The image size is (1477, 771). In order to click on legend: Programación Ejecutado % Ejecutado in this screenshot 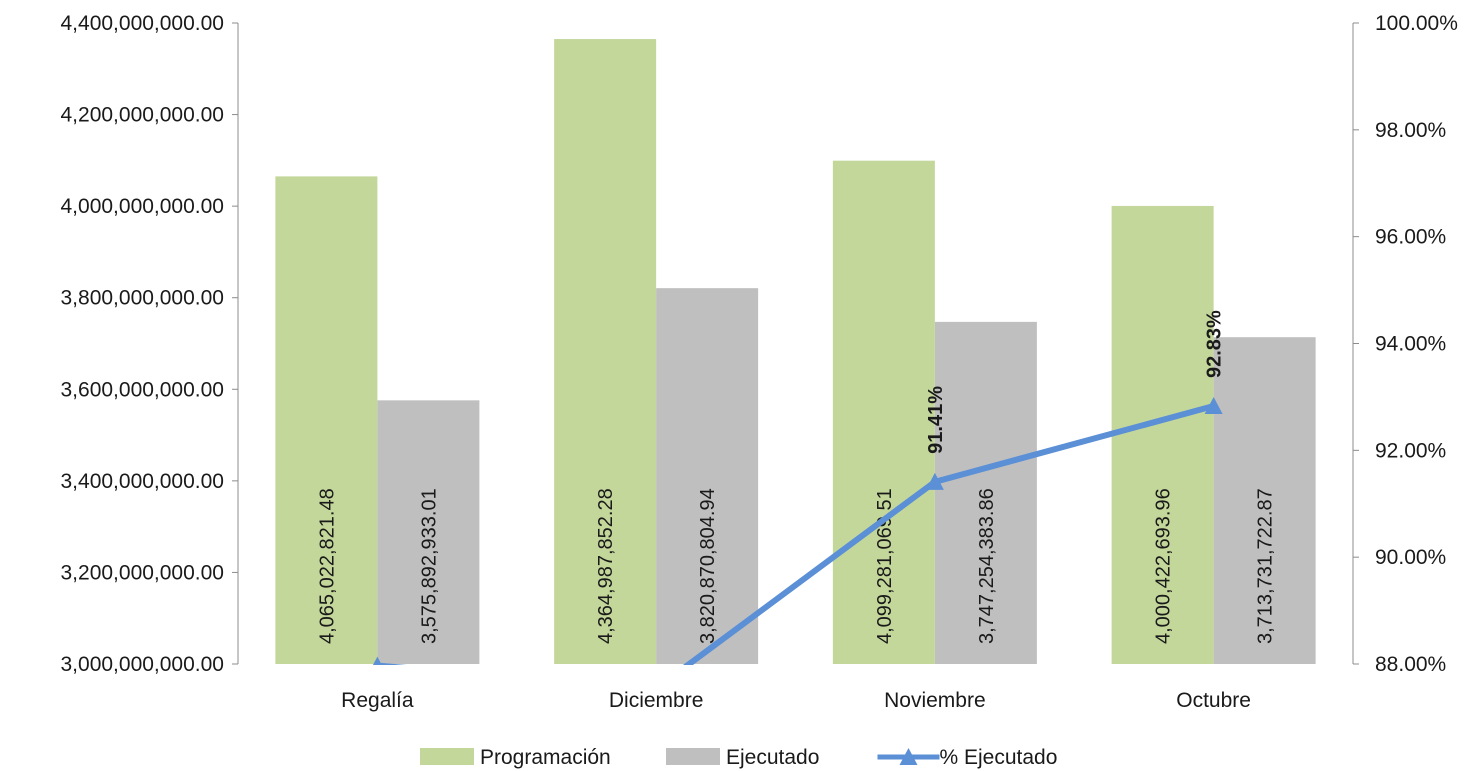, I will do `click(738, 757)`.